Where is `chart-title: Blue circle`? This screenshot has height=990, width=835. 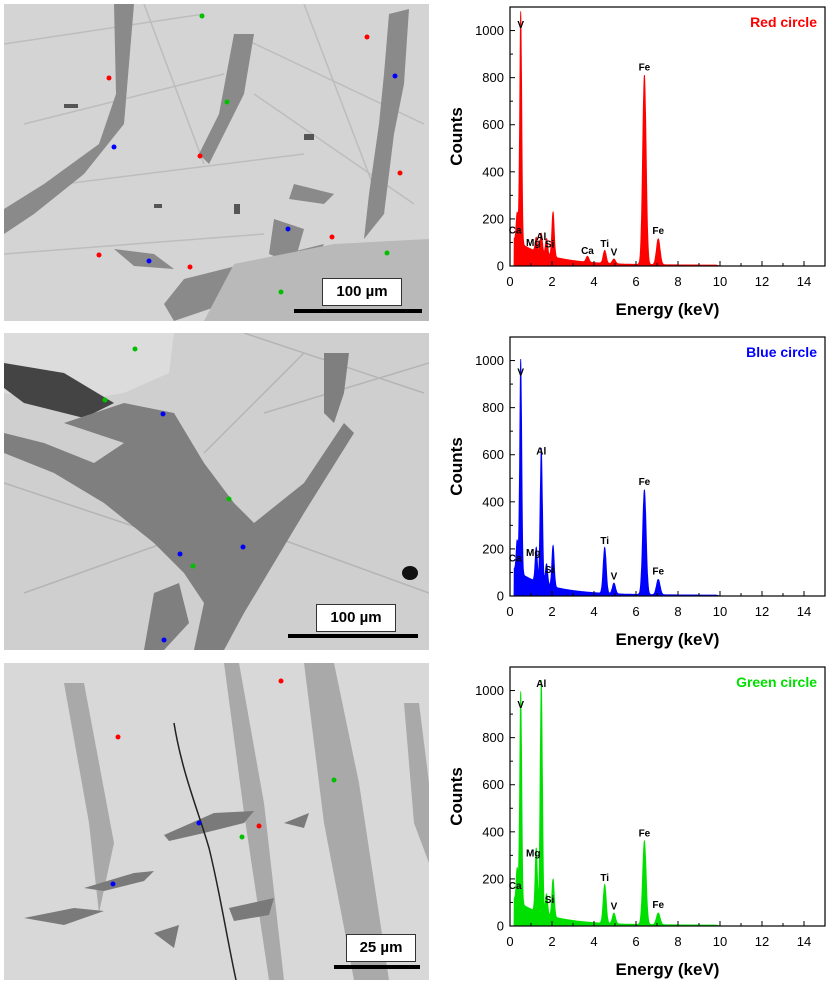 chart-title: Blue circle is located at coordinates (781, 352).